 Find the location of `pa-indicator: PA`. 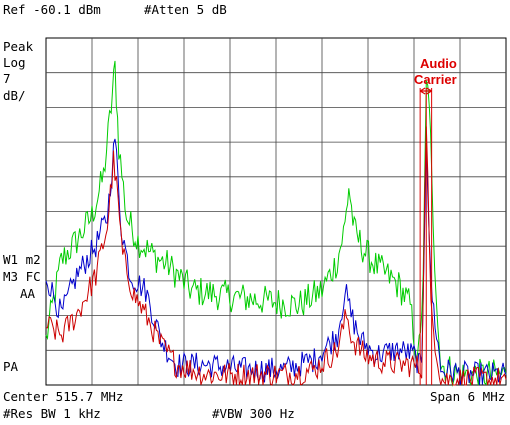

pa-indicator: PA is located at coordinates (11, 366).